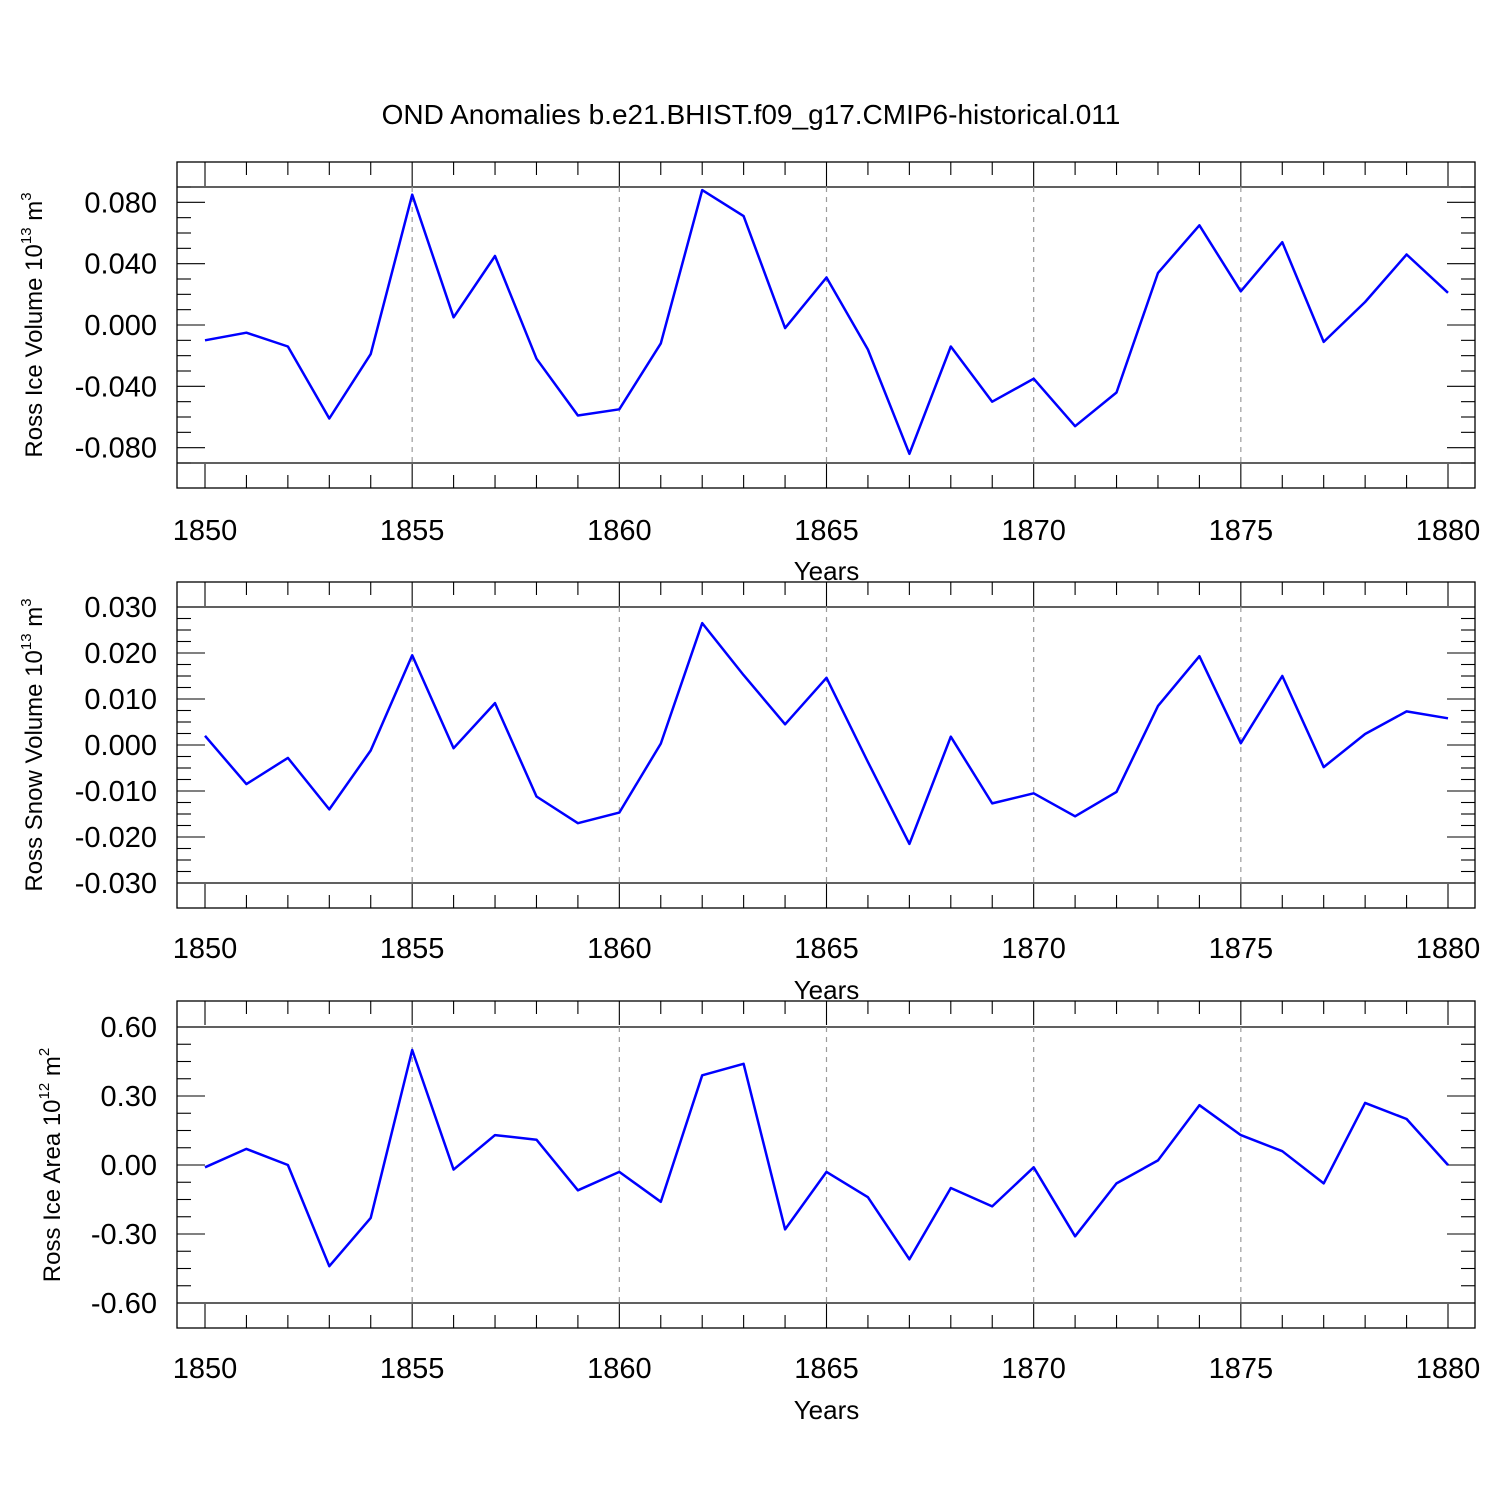 This screenshot has width=1500, height=1500. What do you see at coordinates (120, 700) in the screenshot?
I see `y-tick-label: 0.010` at bounding box center [120, 700].